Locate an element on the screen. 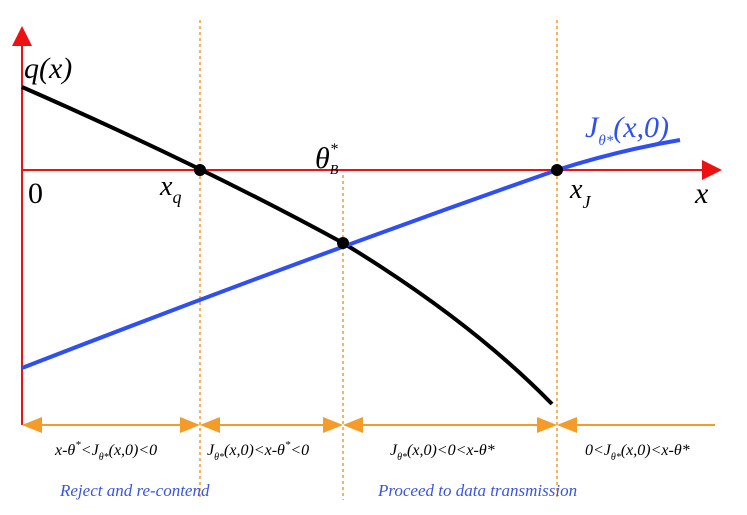  label-part: (x,0)<0<x-θ* is located at coordinates (451, 450).